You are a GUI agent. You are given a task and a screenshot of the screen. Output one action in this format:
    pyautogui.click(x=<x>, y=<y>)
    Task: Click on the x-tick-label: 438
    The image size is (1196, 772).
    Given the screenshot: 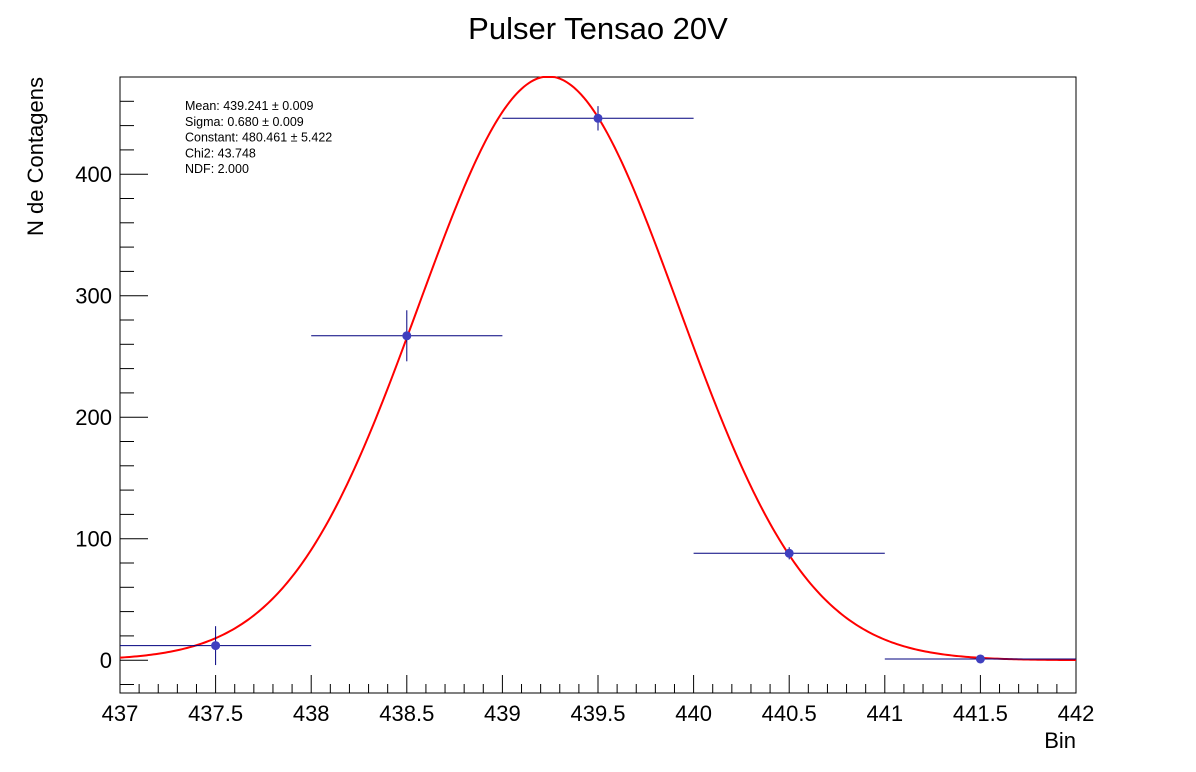 What is the action you would take?
    pyautogui.click(x=311, y=713)
    